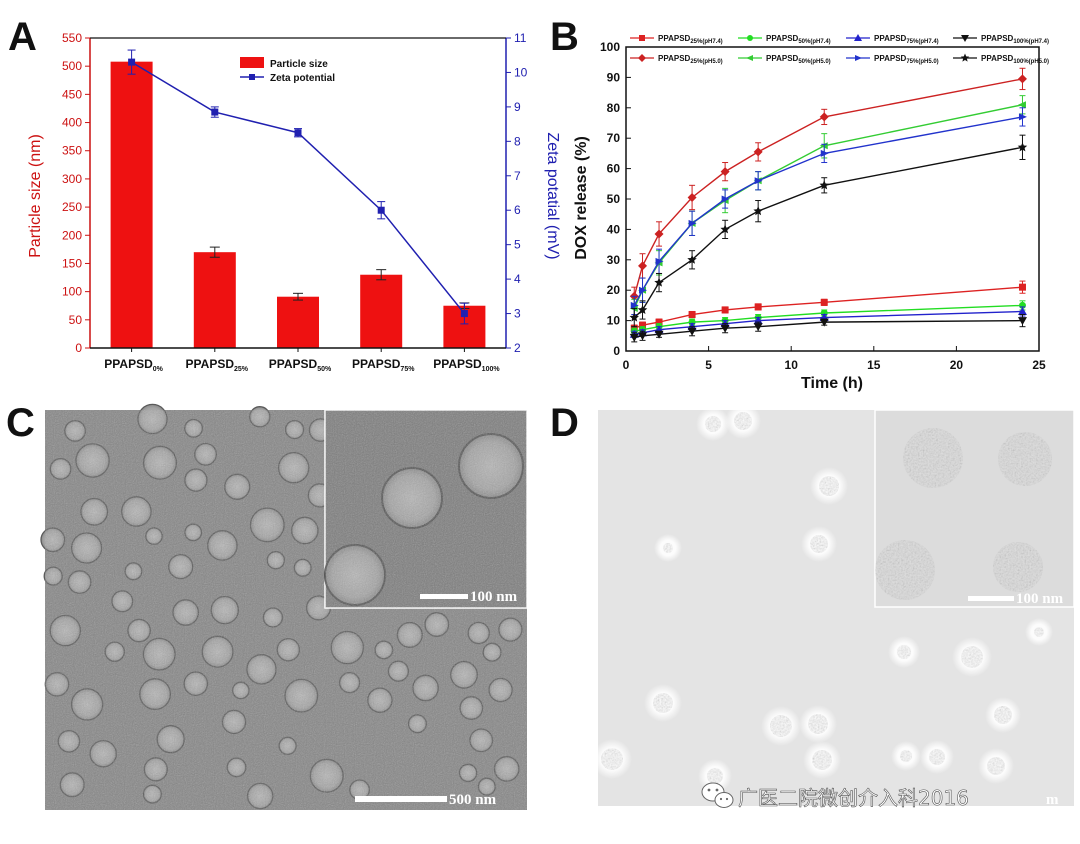 The width and height of the screenshot is (1080, 844). What do you see at coordinates (491, 369) in the screenshot?
I see `a-xtick-sub: 100%` at bounding box center [491, 369].